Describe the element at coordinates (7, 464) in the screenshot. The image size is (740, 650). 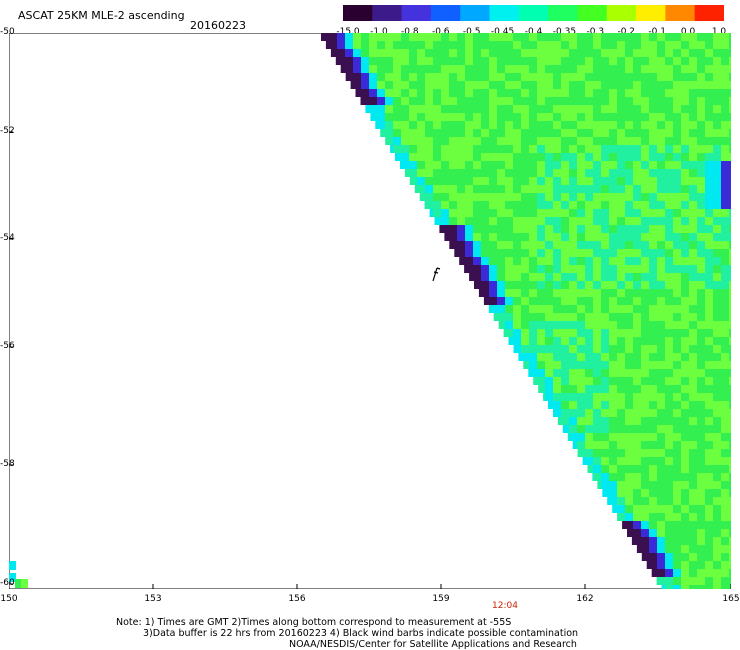
I see `lat-label: -58` at that location.